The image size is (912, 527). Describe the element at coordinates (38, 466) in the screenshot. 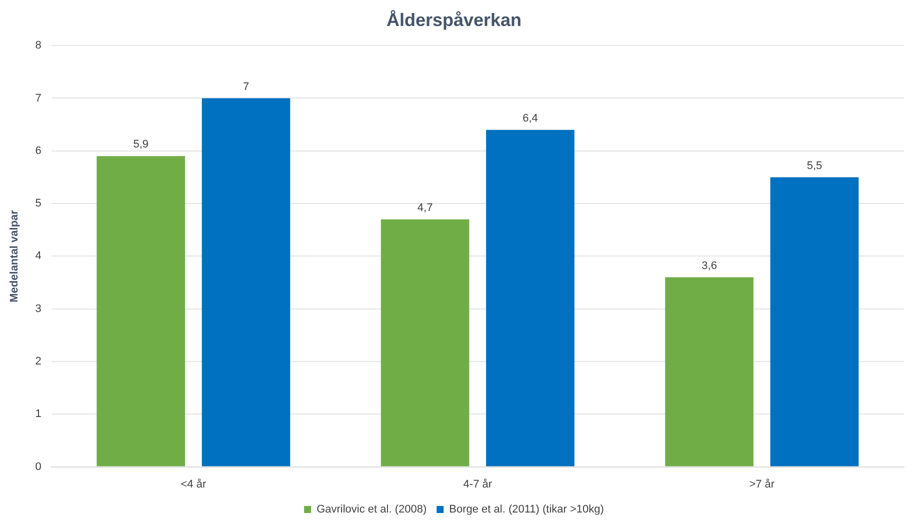

I see `y-tick-label: 0` at that location.